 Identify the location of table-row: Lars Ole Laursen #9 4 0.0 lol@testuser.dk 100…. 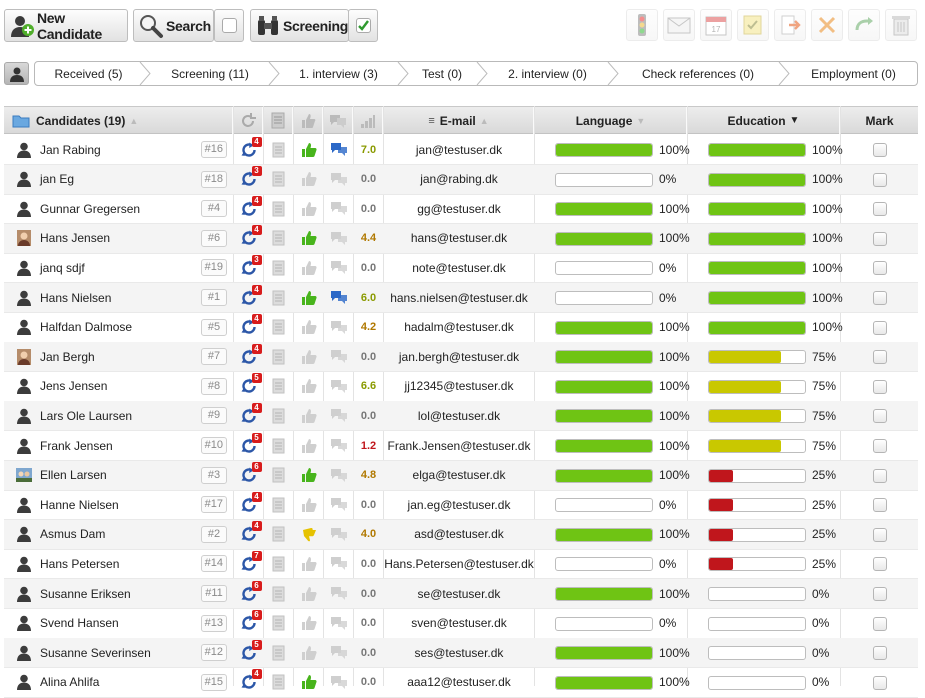
(461, 416).